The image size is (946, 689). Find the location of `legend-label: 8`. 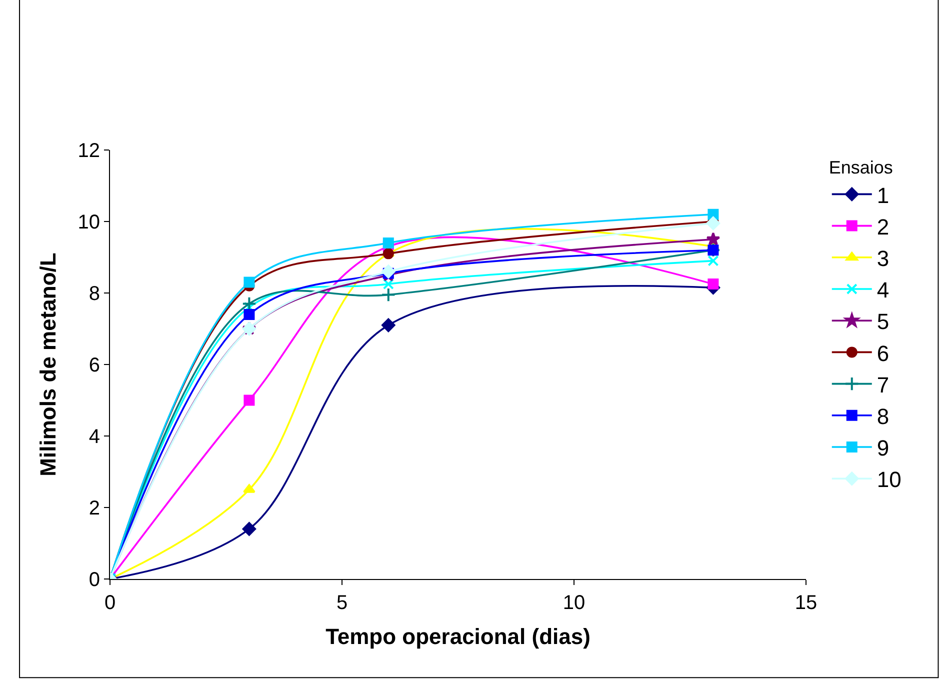

legend-label: 8 is located at coordinates (883, 416).